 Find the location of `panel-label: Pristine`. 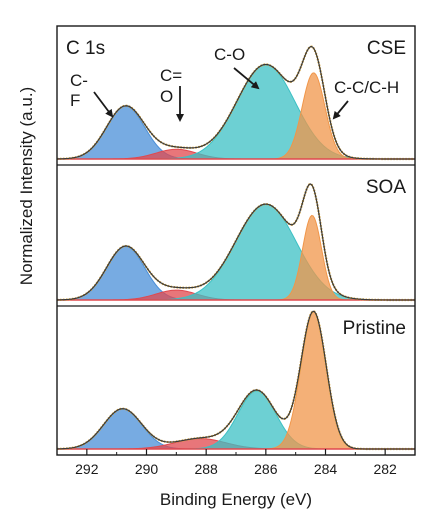

panel-label: Pristine is located at coordinates (374, 328).